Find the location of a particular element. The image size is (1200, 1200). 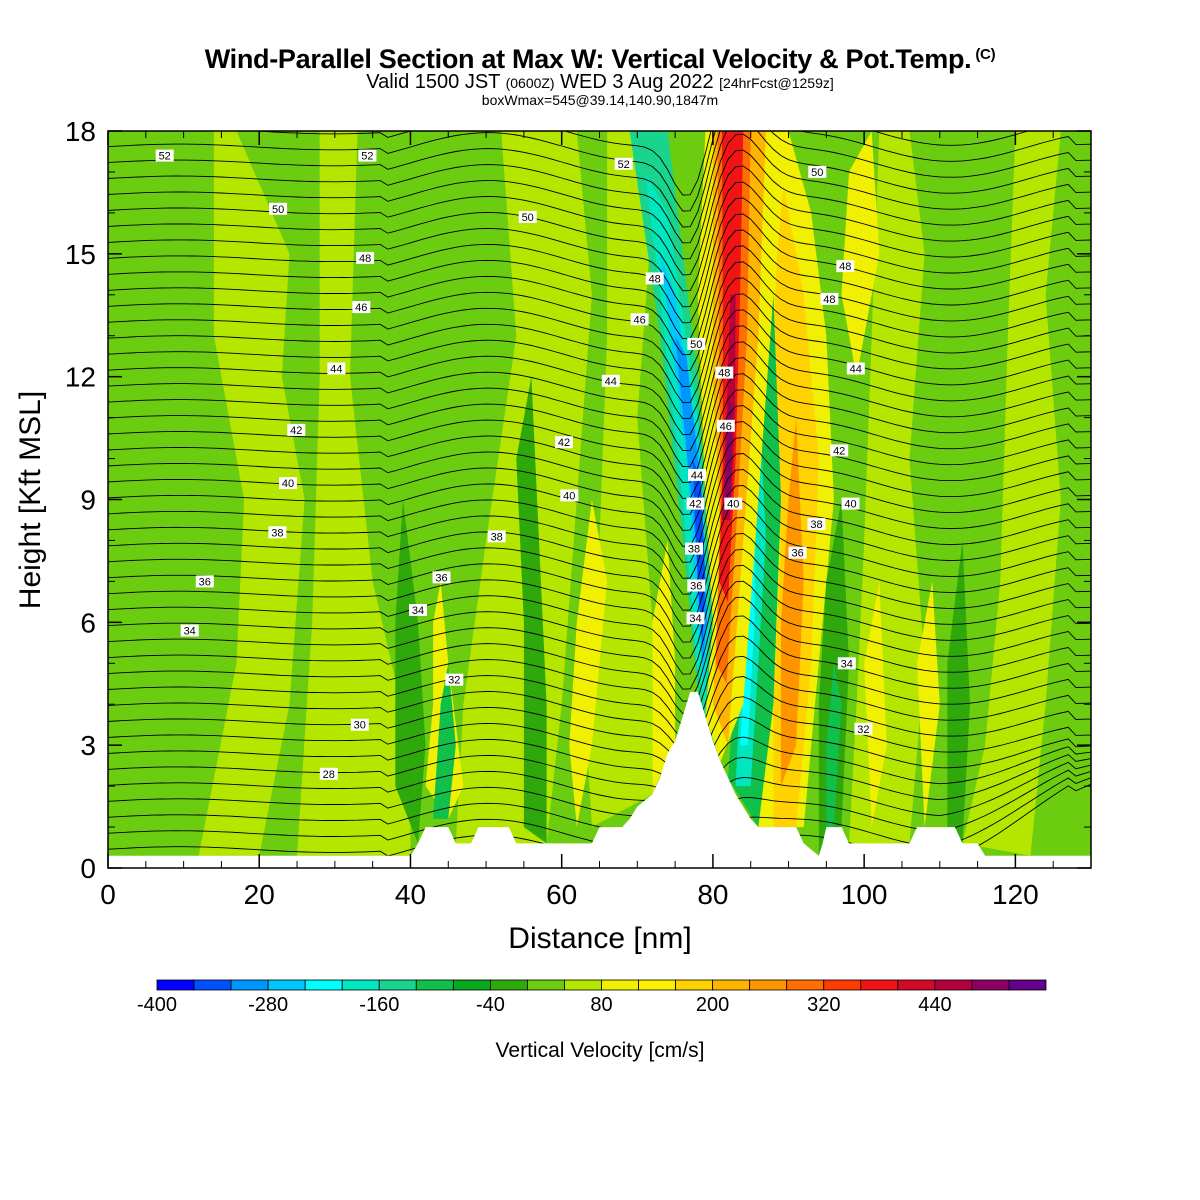

isentrope-label: 50 is located at coordinates (527, 217).